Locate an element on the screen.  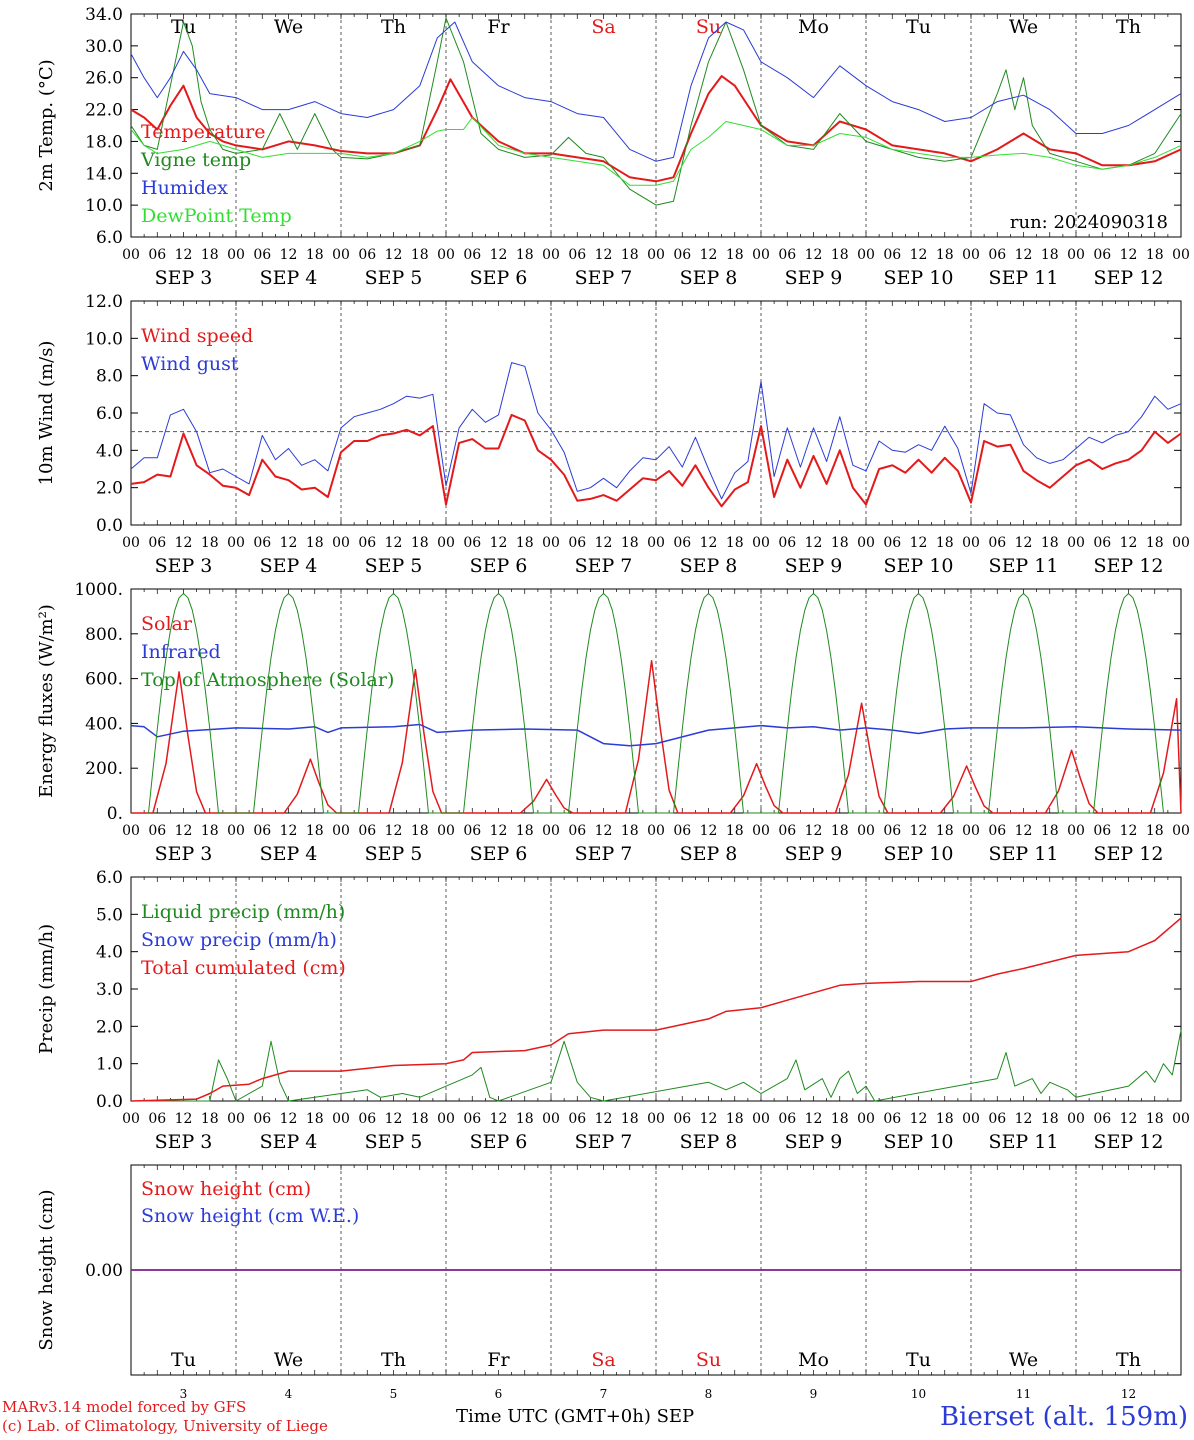
day-of-week-label: Sa is located at coordinates (603, 27).